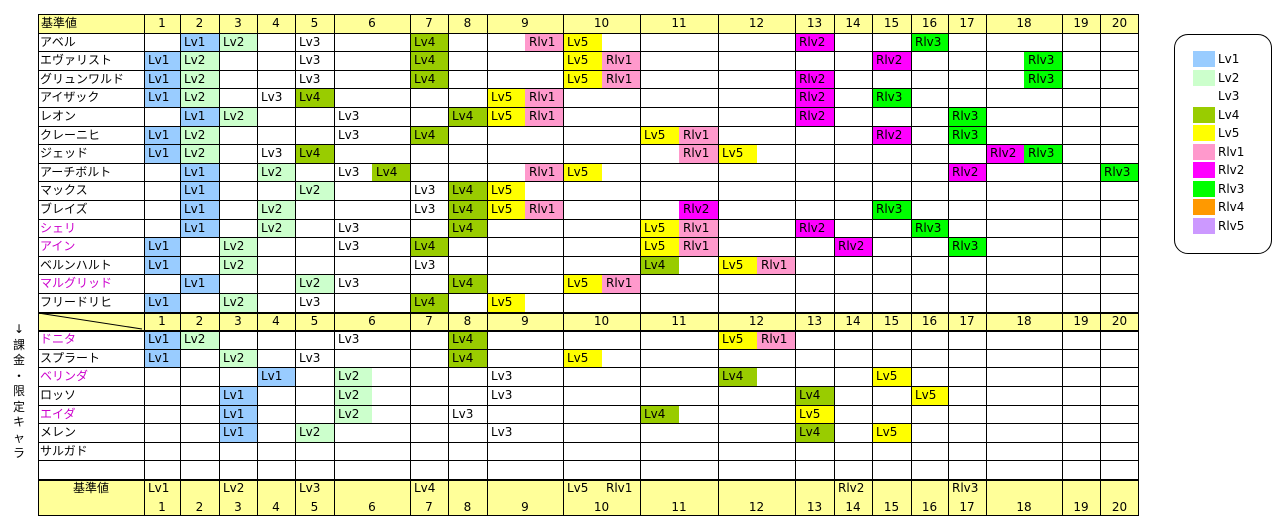 This screenshot has height=525, width=1288. What do you see at coordinates (70, 134) in the screenshot?
I see `character-name: クレーニヒ` at bounding box center [70, 134].